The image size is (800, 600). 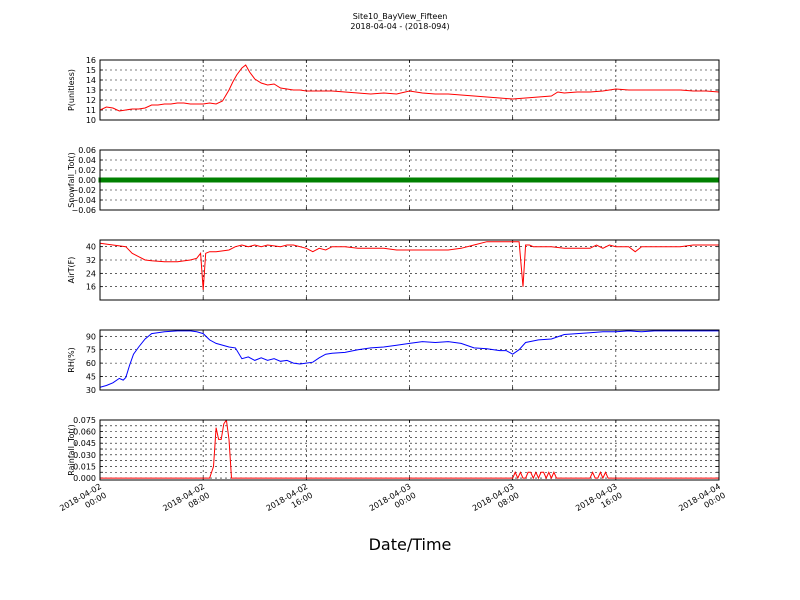 I want to click on y-tick-label: 75, so click(x=91, y=350).